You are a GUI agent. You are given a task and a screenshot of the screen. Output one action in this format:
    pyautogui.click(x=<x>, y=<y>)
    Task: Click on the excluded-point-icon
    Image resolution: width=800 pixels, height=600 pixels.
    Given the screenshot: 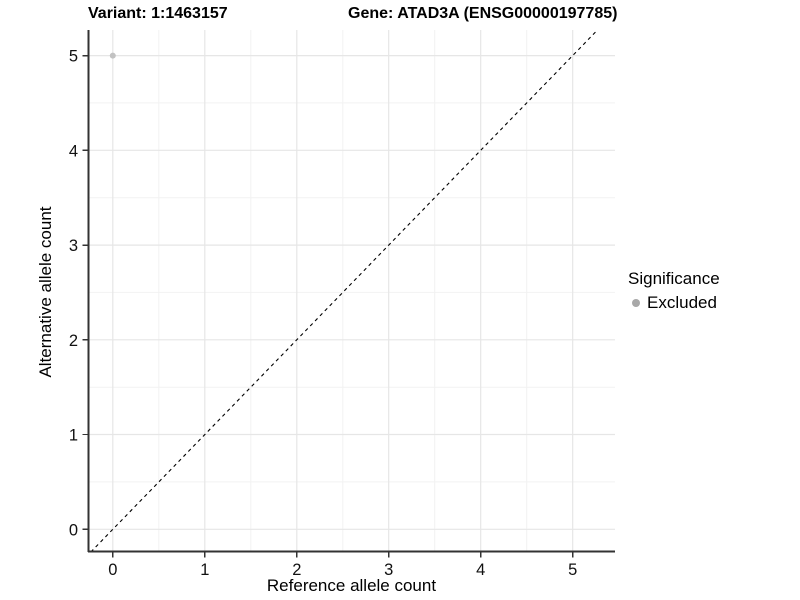 What is the action you would take?
    pyautogui.click(x=636, y=303)
    